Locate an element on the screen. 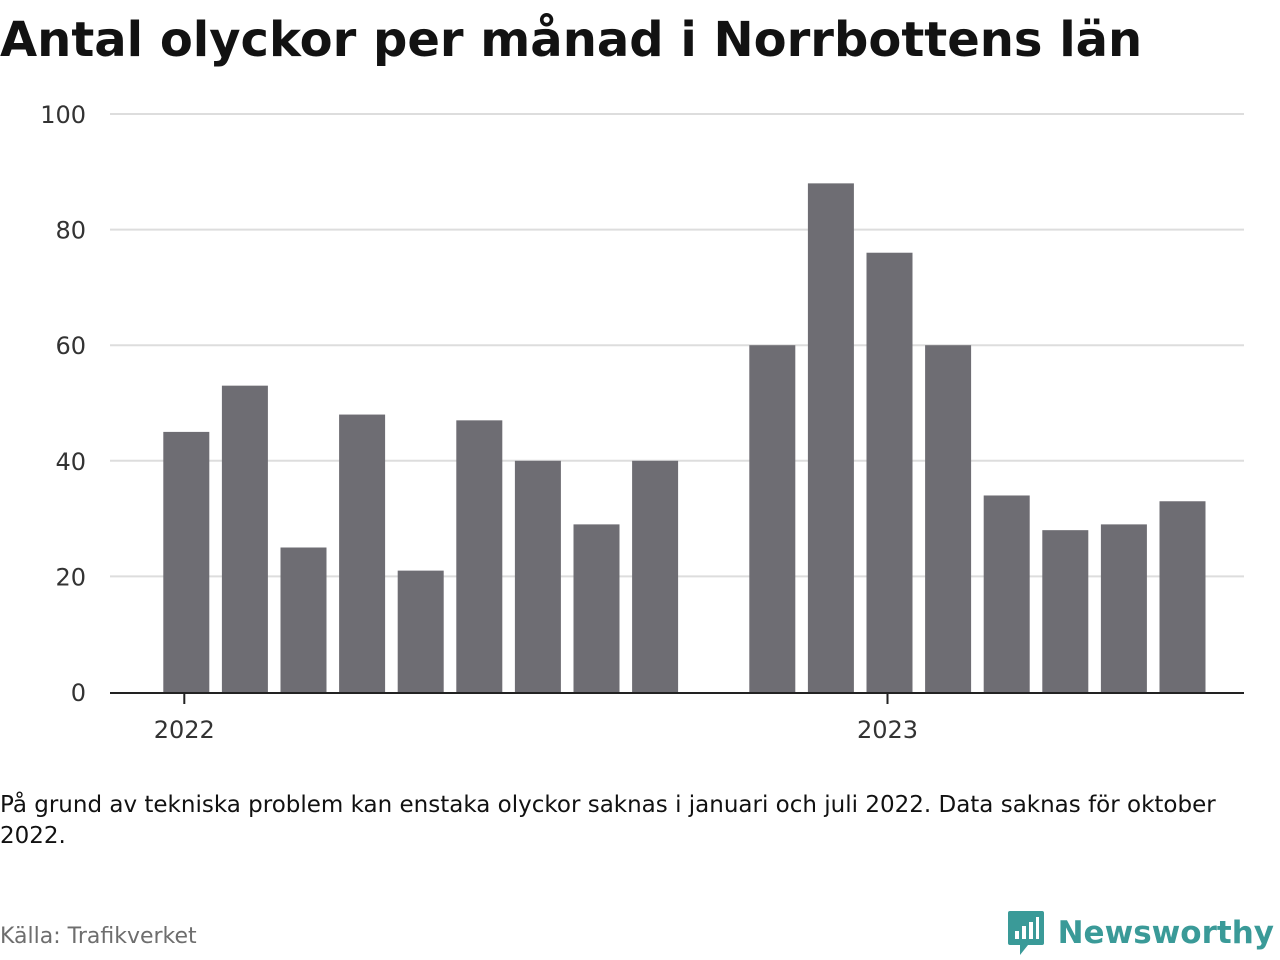 The image size is (1280, 960). brand-logo: Newsworthy is located at coordinates (1140, 933).